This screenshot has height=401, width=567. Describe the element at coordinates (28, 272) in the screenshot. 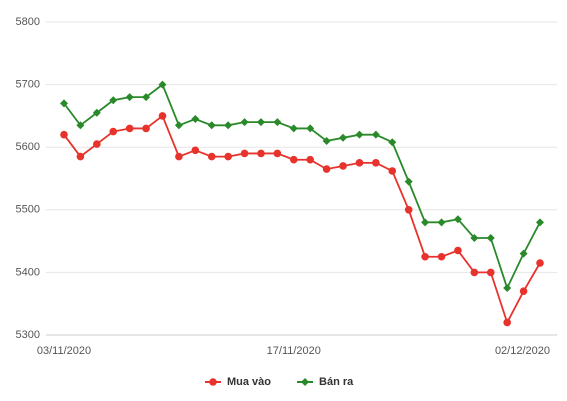

I see `y-tick-label: 5400` at that location.